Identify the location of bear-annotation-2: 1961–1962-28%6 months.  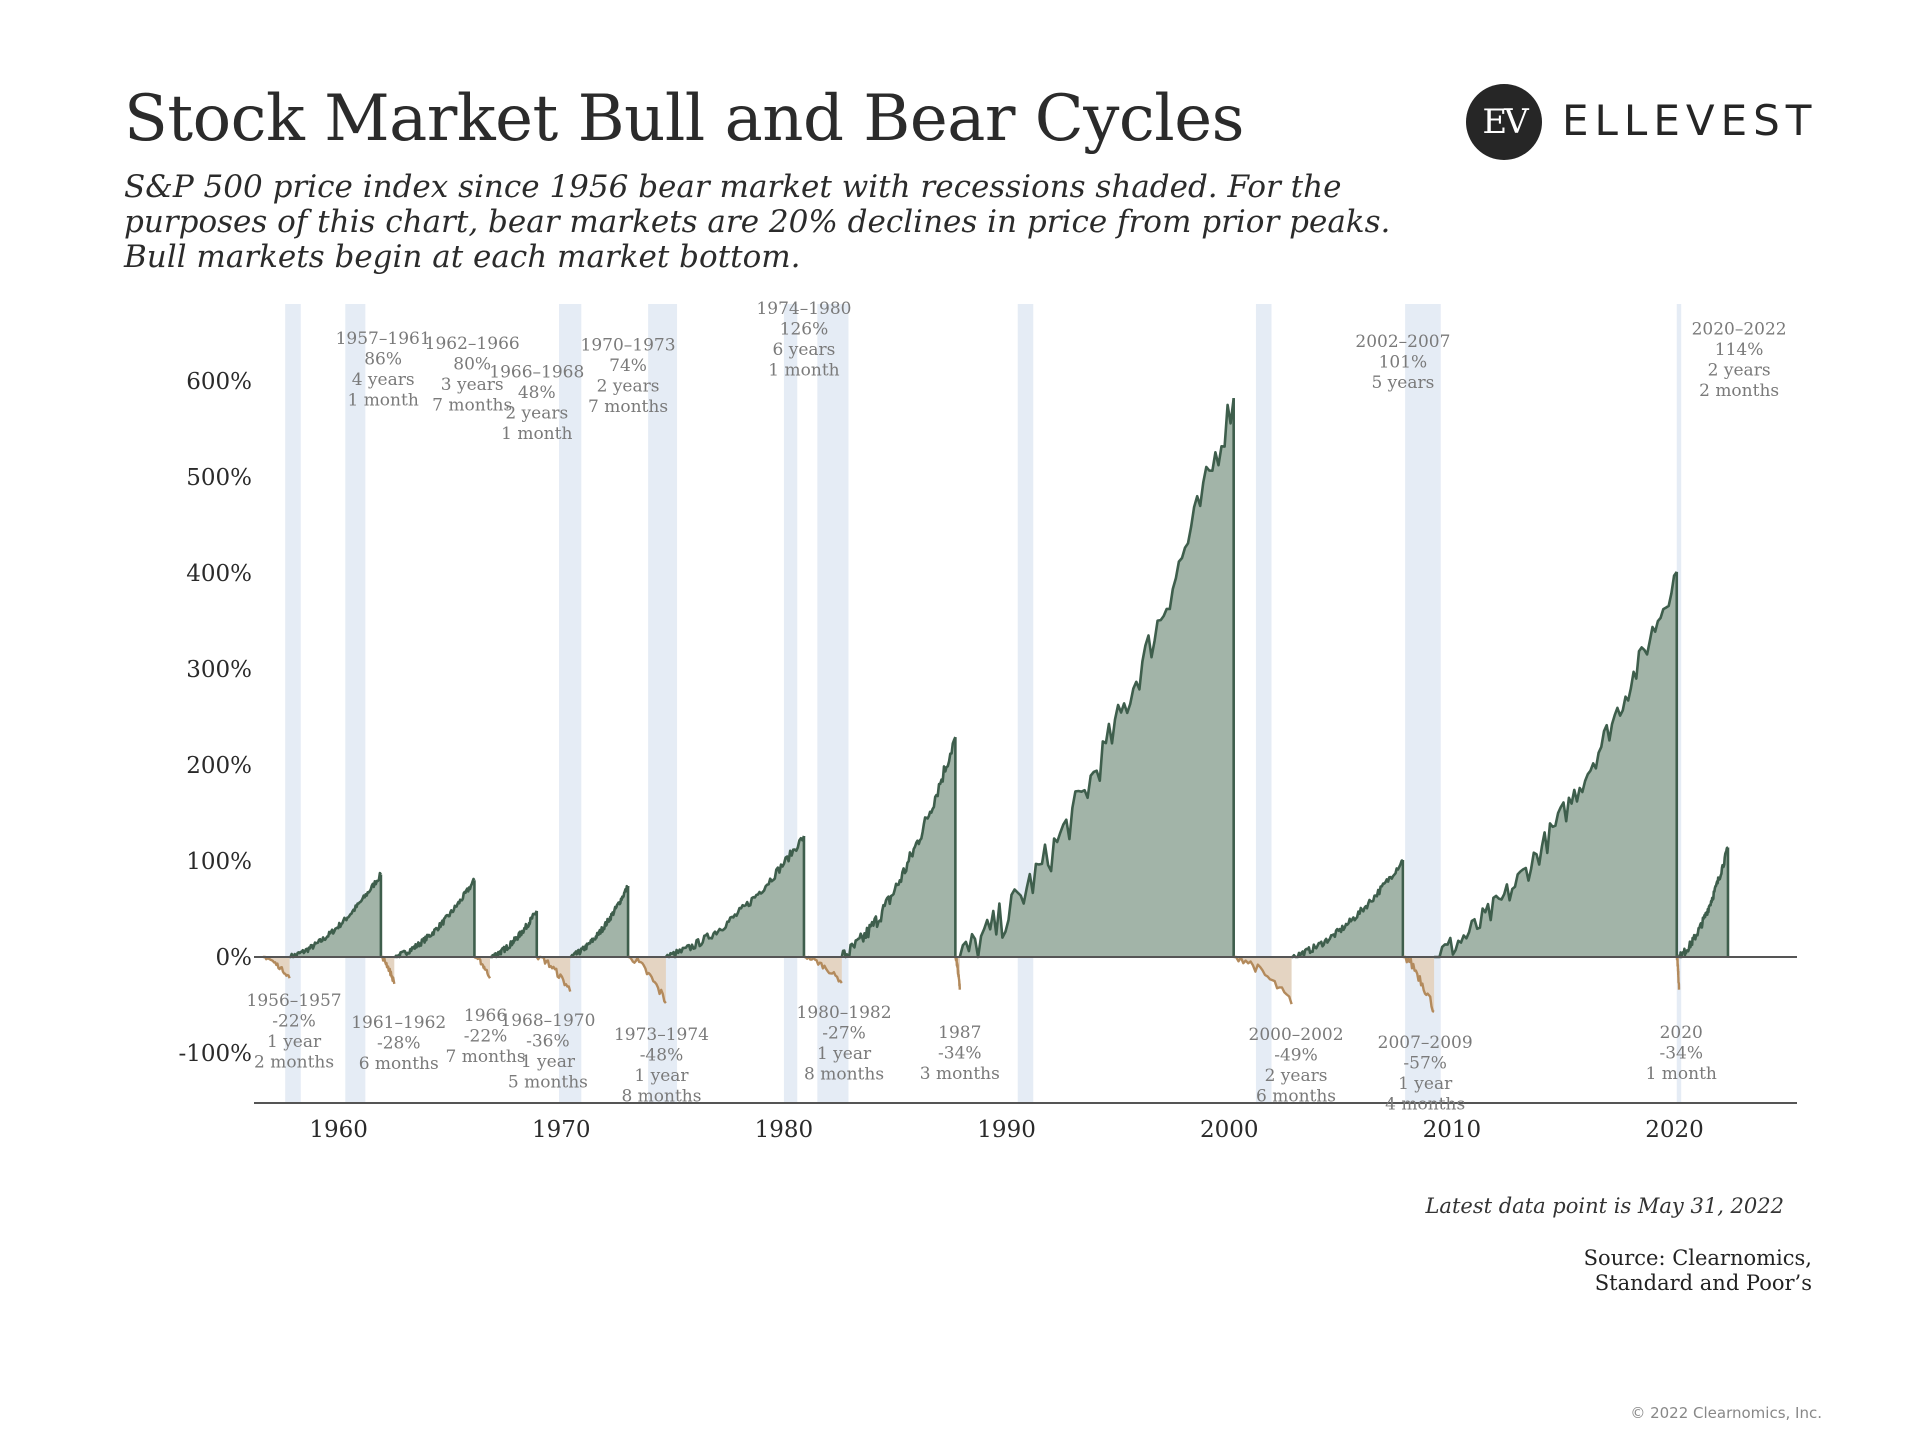
(398, 1043).